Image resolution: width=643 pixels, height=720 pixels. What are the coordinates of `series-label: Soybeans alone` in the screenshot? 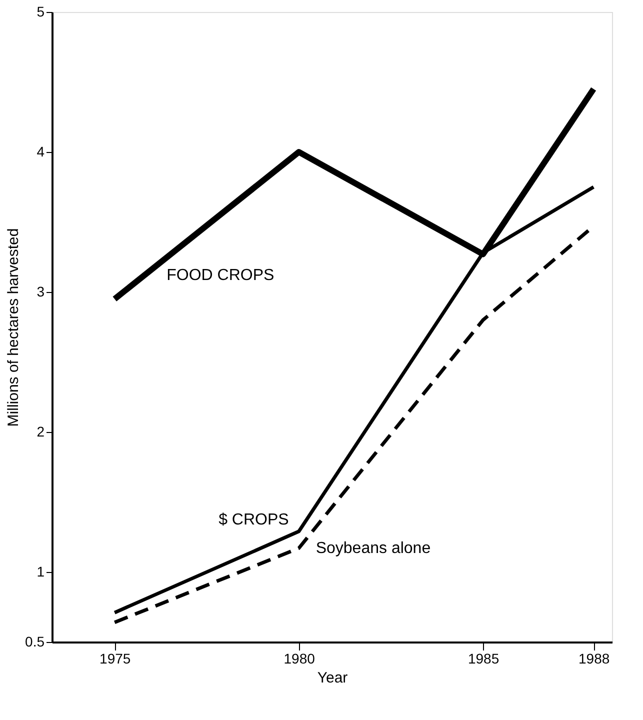 It's located at (373, 549).